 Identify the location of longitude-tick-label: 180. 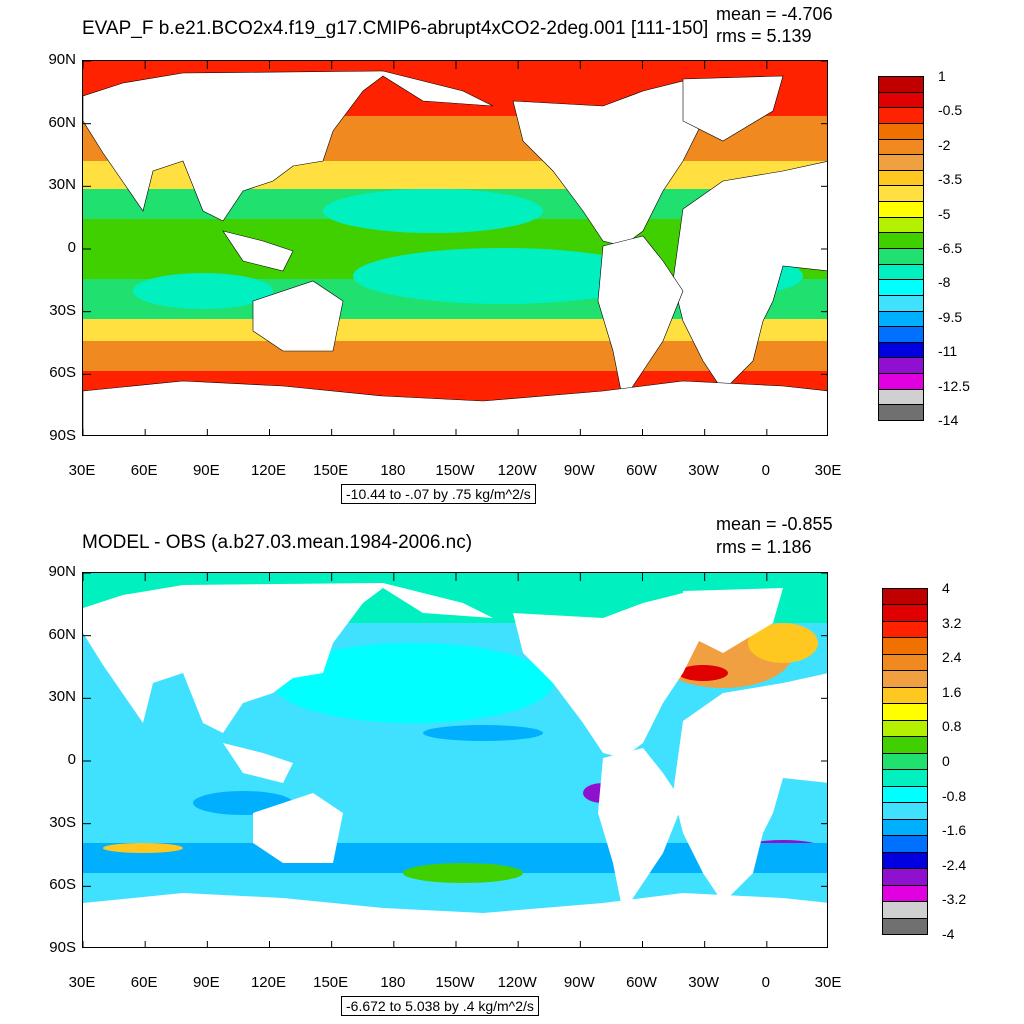
(393, 470).